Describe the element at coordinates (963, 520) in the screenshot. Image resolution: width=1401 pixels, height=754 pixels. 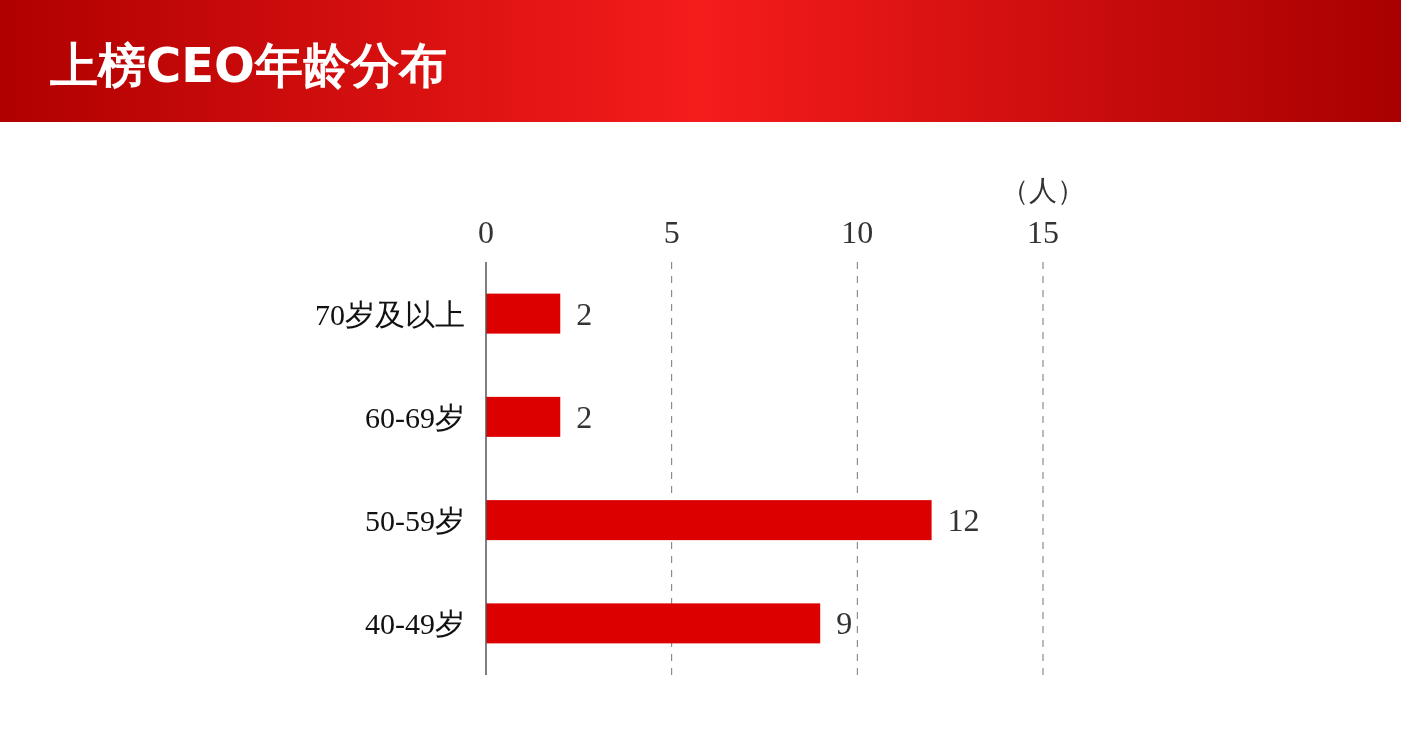
I see `data-label: 12` at that location.